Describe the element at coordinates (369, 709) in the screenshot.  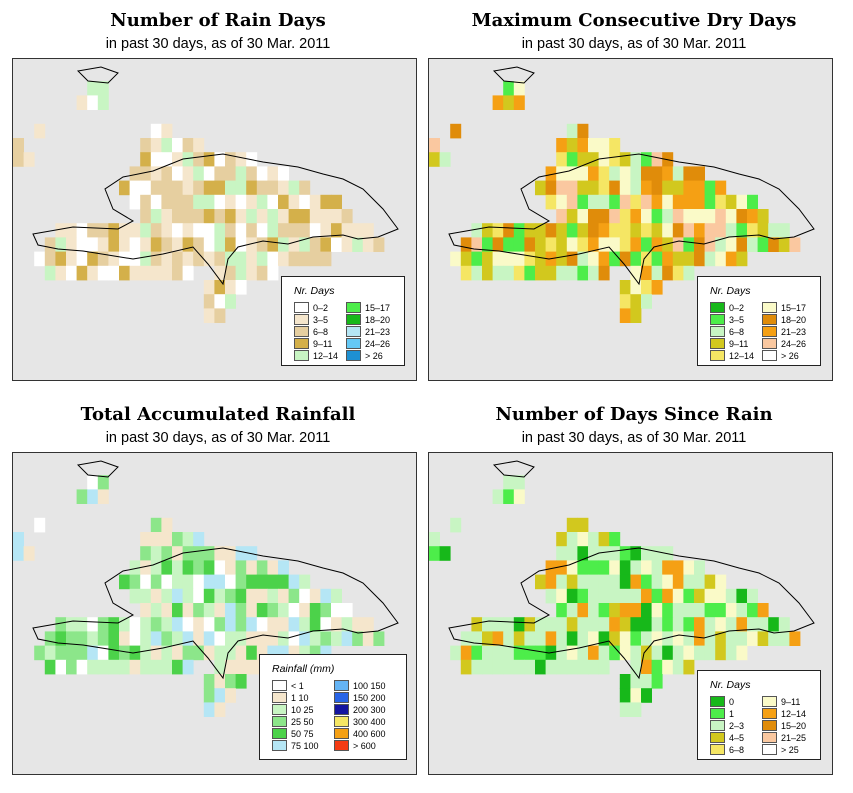
I see `legend-label: 200 300` at that location.